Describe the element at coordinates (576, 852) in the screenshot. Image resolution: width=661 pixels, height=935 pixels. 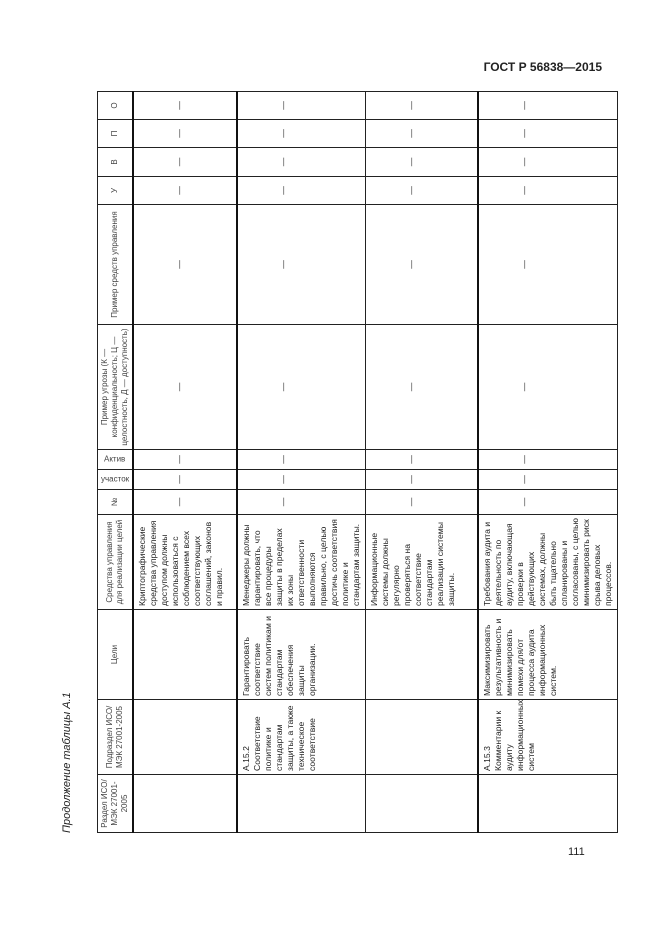
I see `page-number: 111` at that location.